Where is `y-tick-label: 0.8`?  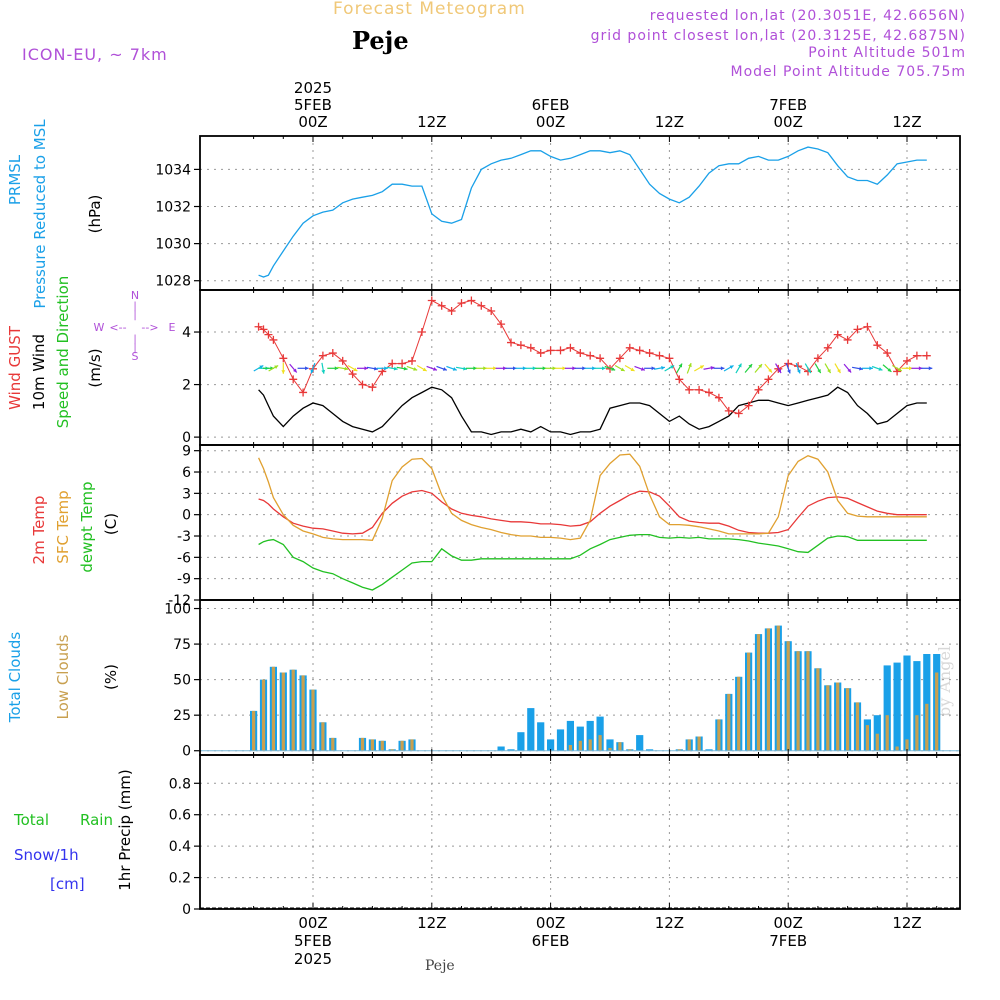
y-tick-label: 0.8 is located at coordinates (180, 784).